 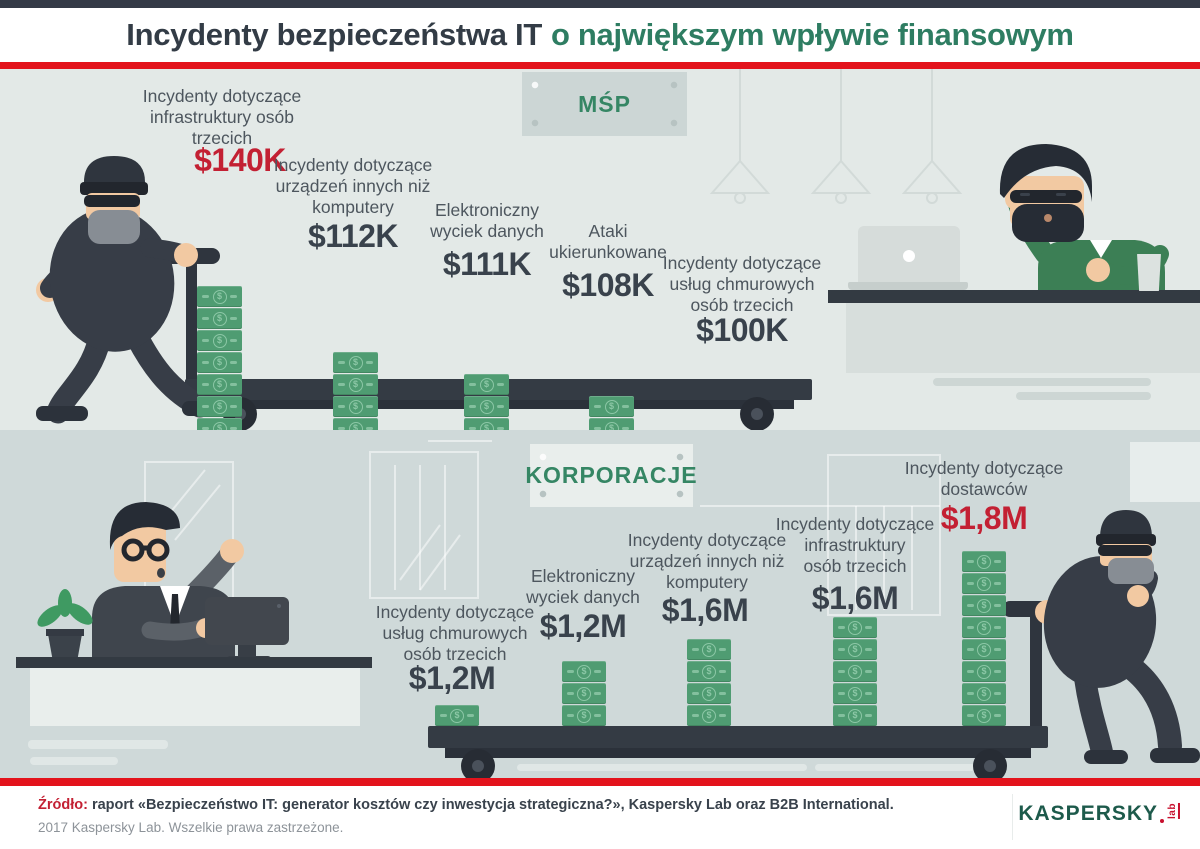 I want to click on money-stack: $$$, so click(x=584, y=693).